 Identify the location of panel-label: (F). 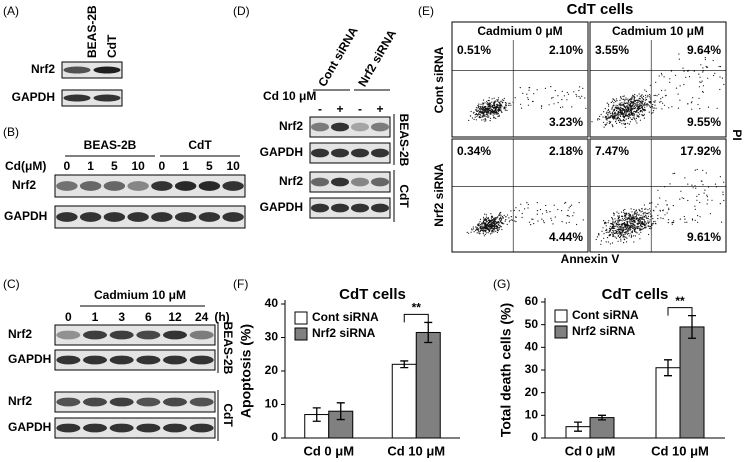
(240, 284).